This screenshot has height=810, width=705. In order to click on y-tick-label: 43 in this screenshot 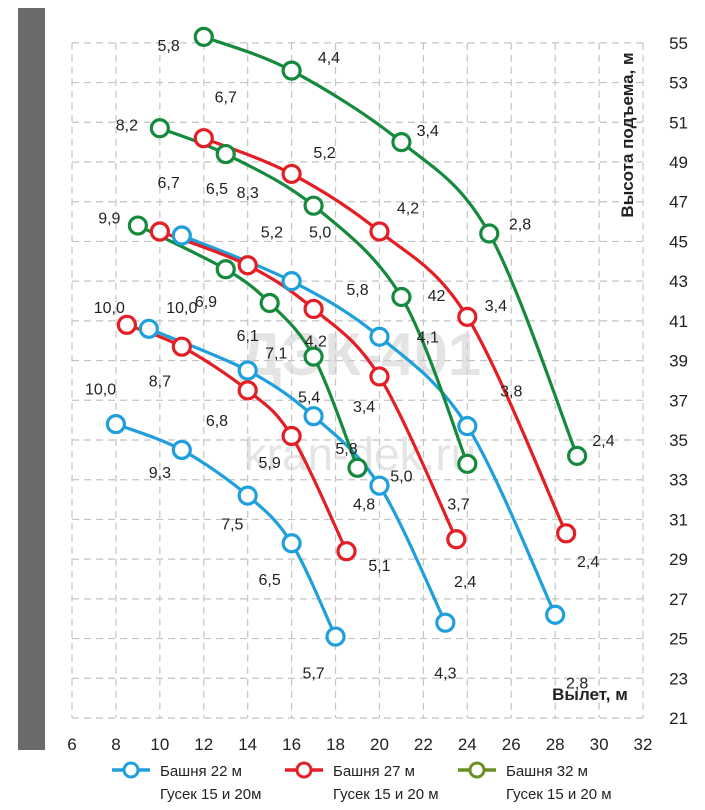, I will do `click(678, 281)`.